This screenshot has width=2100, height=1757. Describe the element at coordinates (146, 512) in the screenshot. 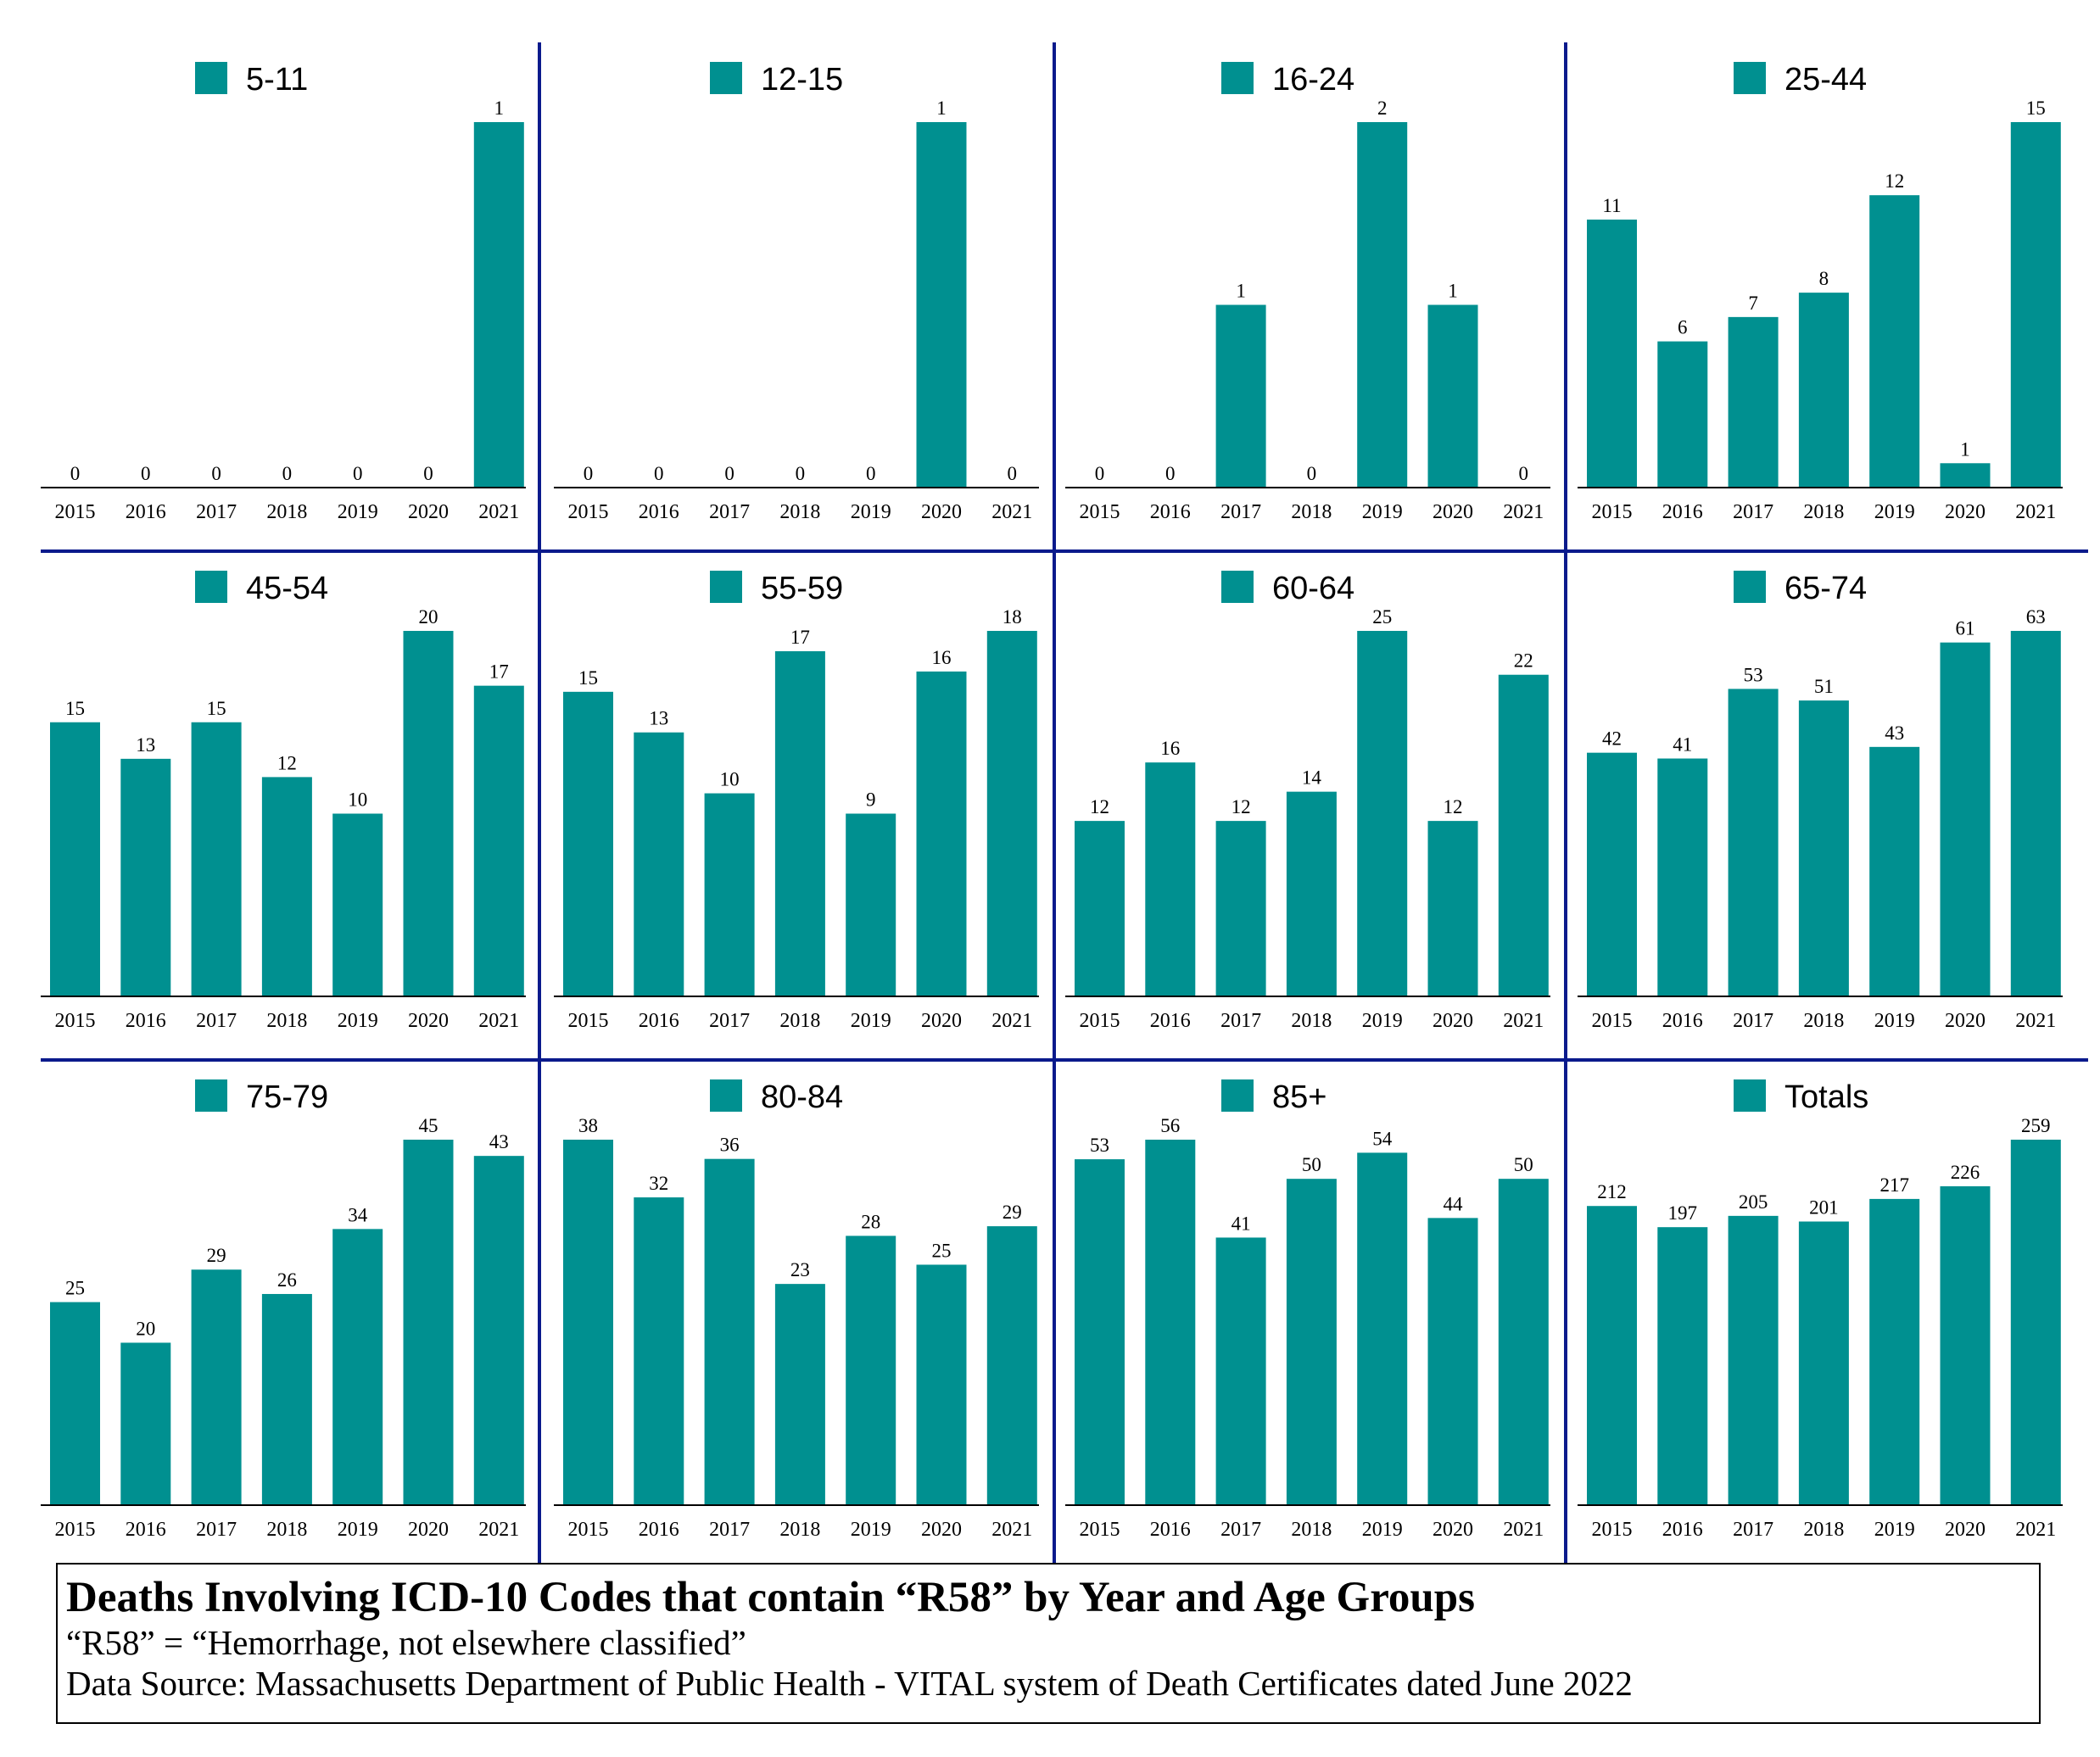

I see `panel-1-tick-label-2016: 2016` at that location.